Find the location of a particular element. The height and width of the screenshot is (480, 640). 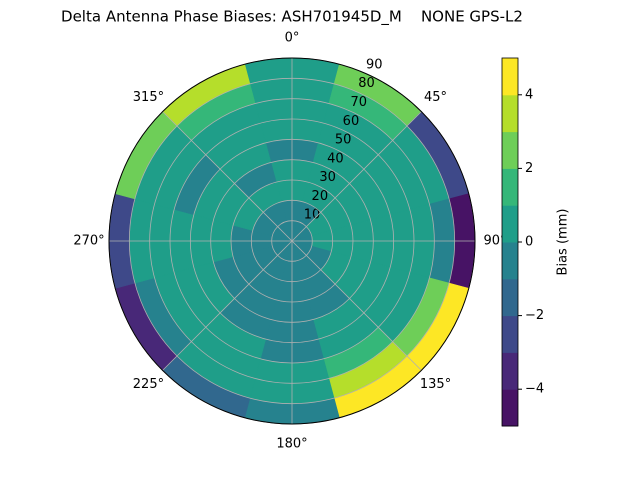

theta-tick-label: 225° is located at coordinates (148, 384).